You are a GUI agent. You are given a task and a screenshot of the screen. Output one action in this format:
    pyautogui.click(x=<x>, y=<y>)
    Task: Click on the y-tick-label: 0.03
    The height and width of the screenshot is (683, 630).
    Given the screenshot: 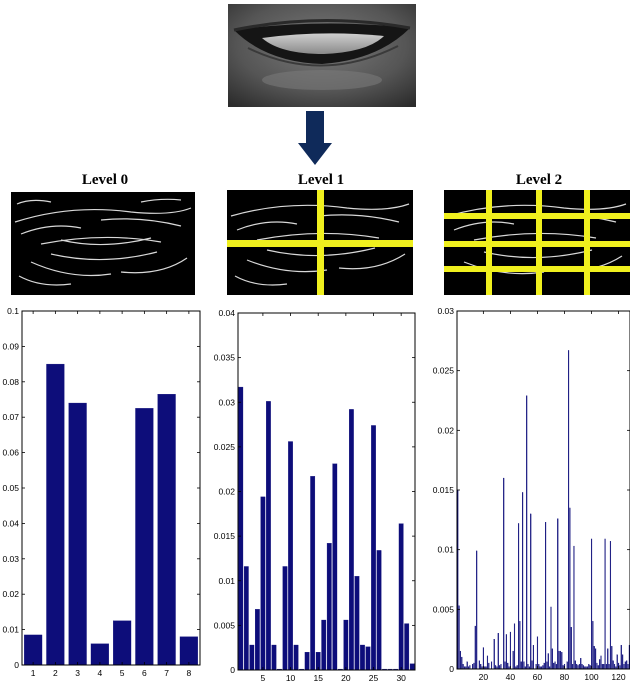 What is the action you would take?
    pyautogui.click(x=445, y=311)
    